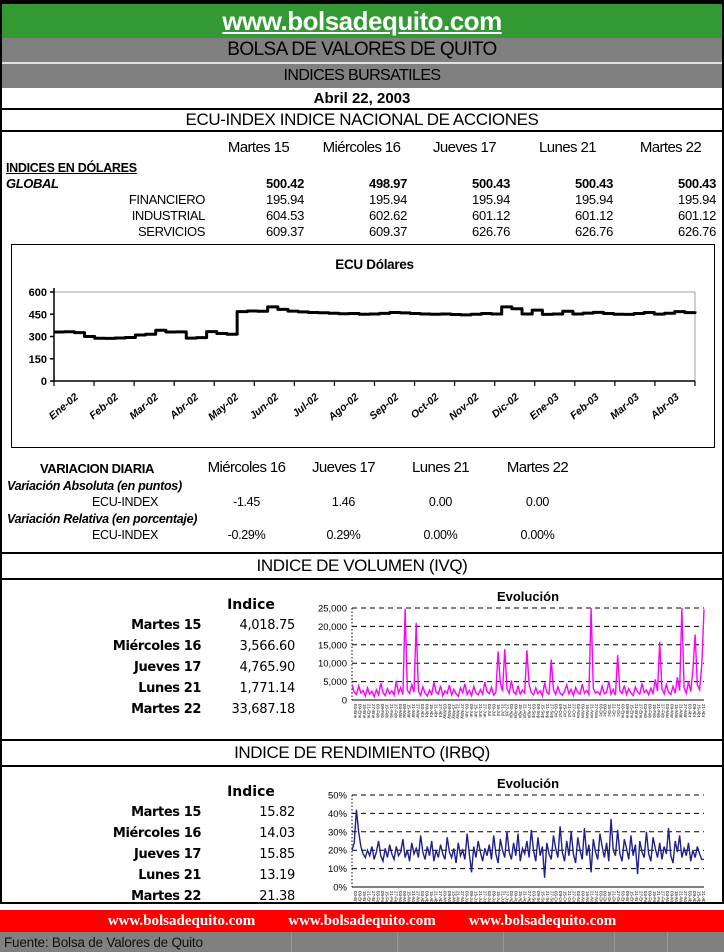 Image resolution: width=724 pixels, height=952 pixels. Describe the element at coordinates (645, 897) in the screenshot. I see `svg-text: 03-Feb` at that location.